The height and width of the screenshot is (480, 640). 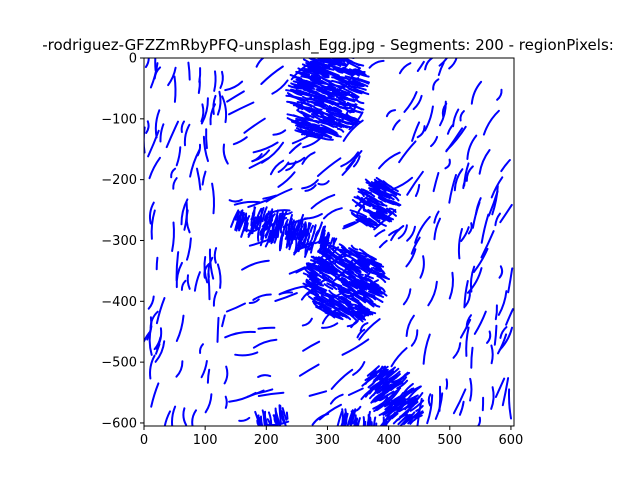 What do you see at coordinates (266, 440) in the screenshot?
I see `x-tick-label: 200` at bounding box center [266, 440].